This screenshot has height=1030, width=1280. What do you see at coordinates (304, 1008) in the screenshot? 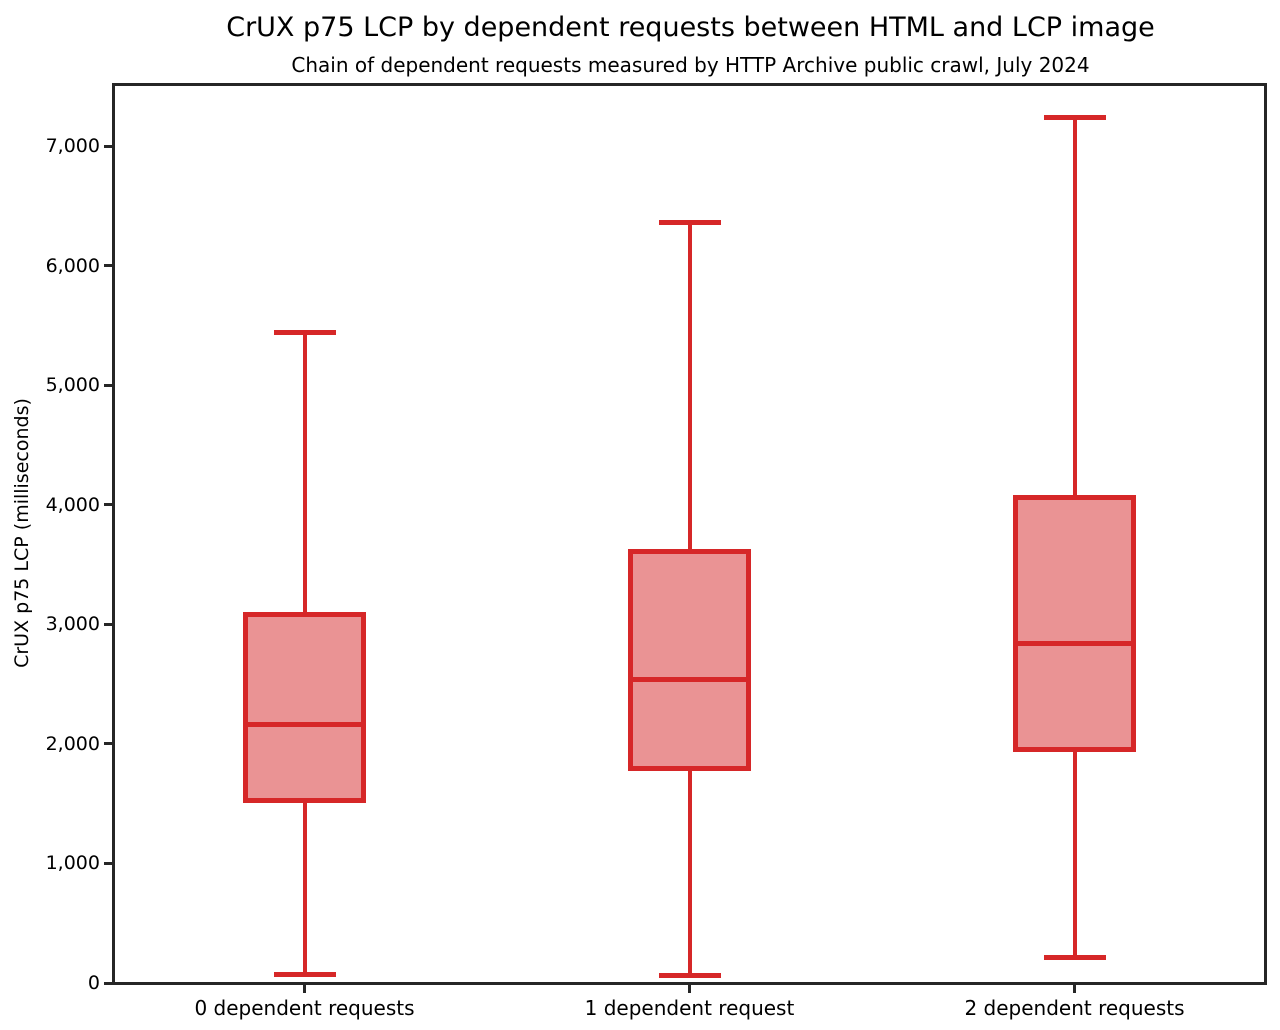
I see `x-tick-label: 0 dependent requests` at bounding box center [304, 1008].